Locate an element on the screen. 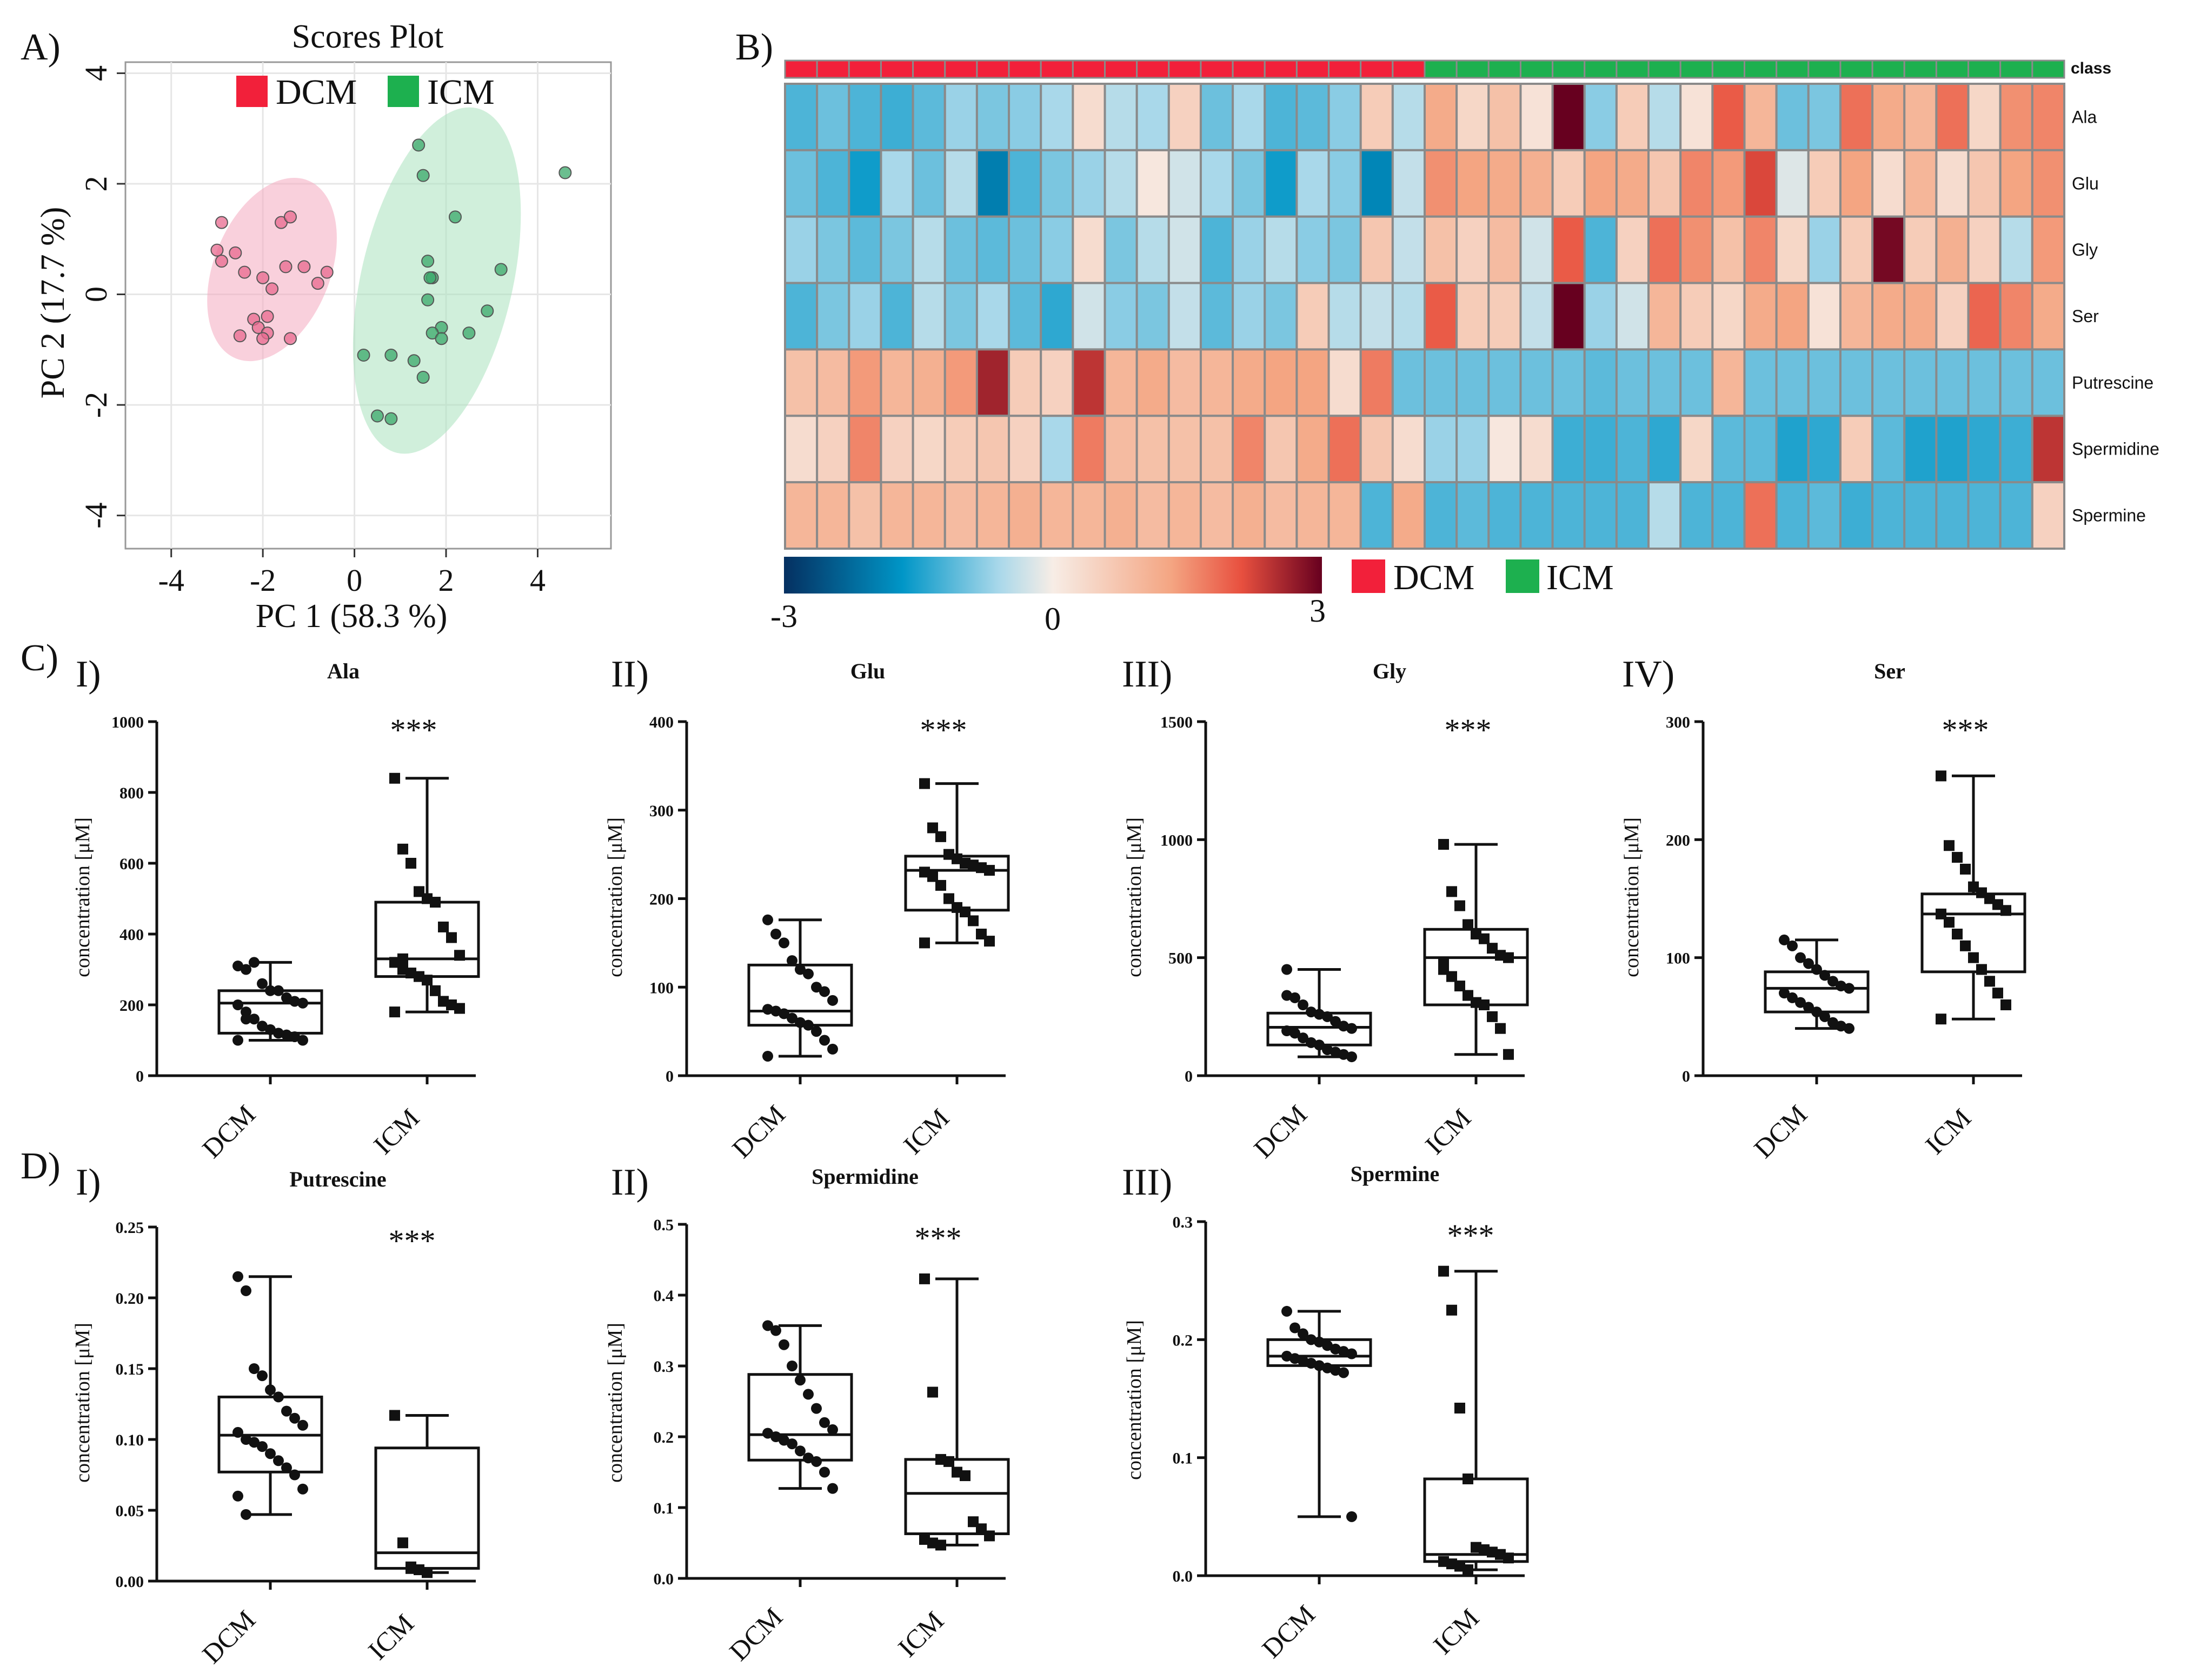  boxplot-ytick-label: 0.05 is located at coordinates (130, 1511).